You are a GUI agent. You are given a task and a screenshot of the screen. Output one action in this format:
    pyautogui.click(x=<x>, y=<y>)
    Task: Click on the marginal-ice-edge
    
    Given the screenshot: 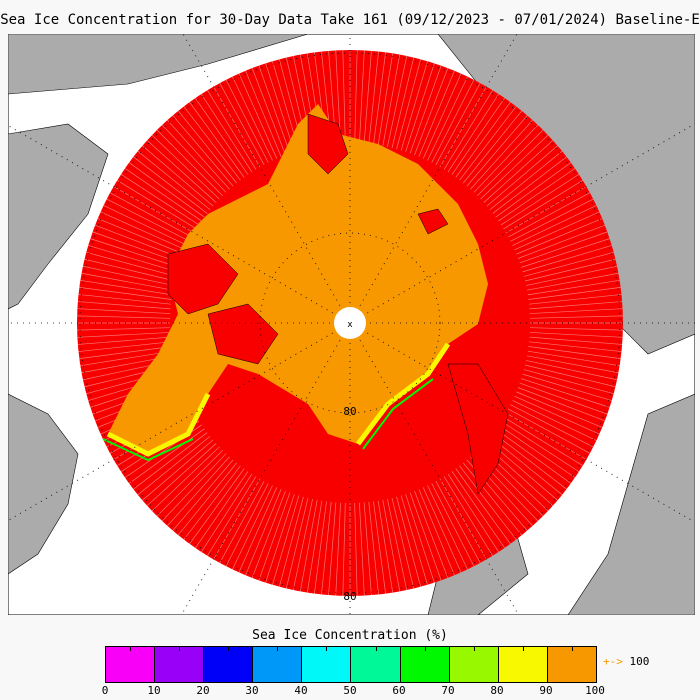 What is the action you would take?
    pyautogui.click(x=268, y=420)
    